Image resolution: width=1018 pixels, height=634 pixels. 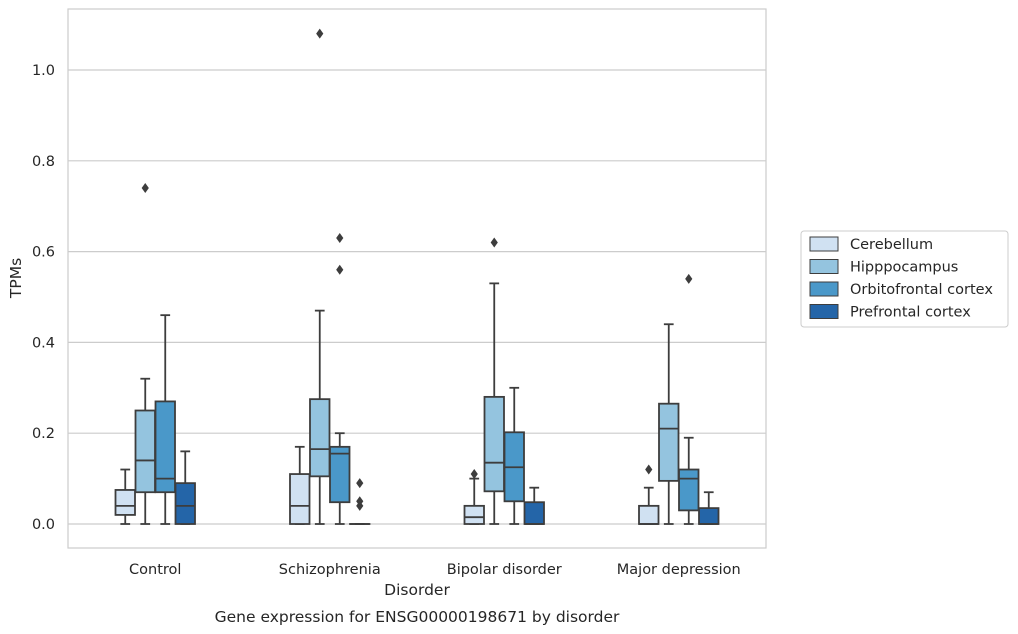 I want to click on x-tick-label: Schizophrenia, so click(x=330, y=570).